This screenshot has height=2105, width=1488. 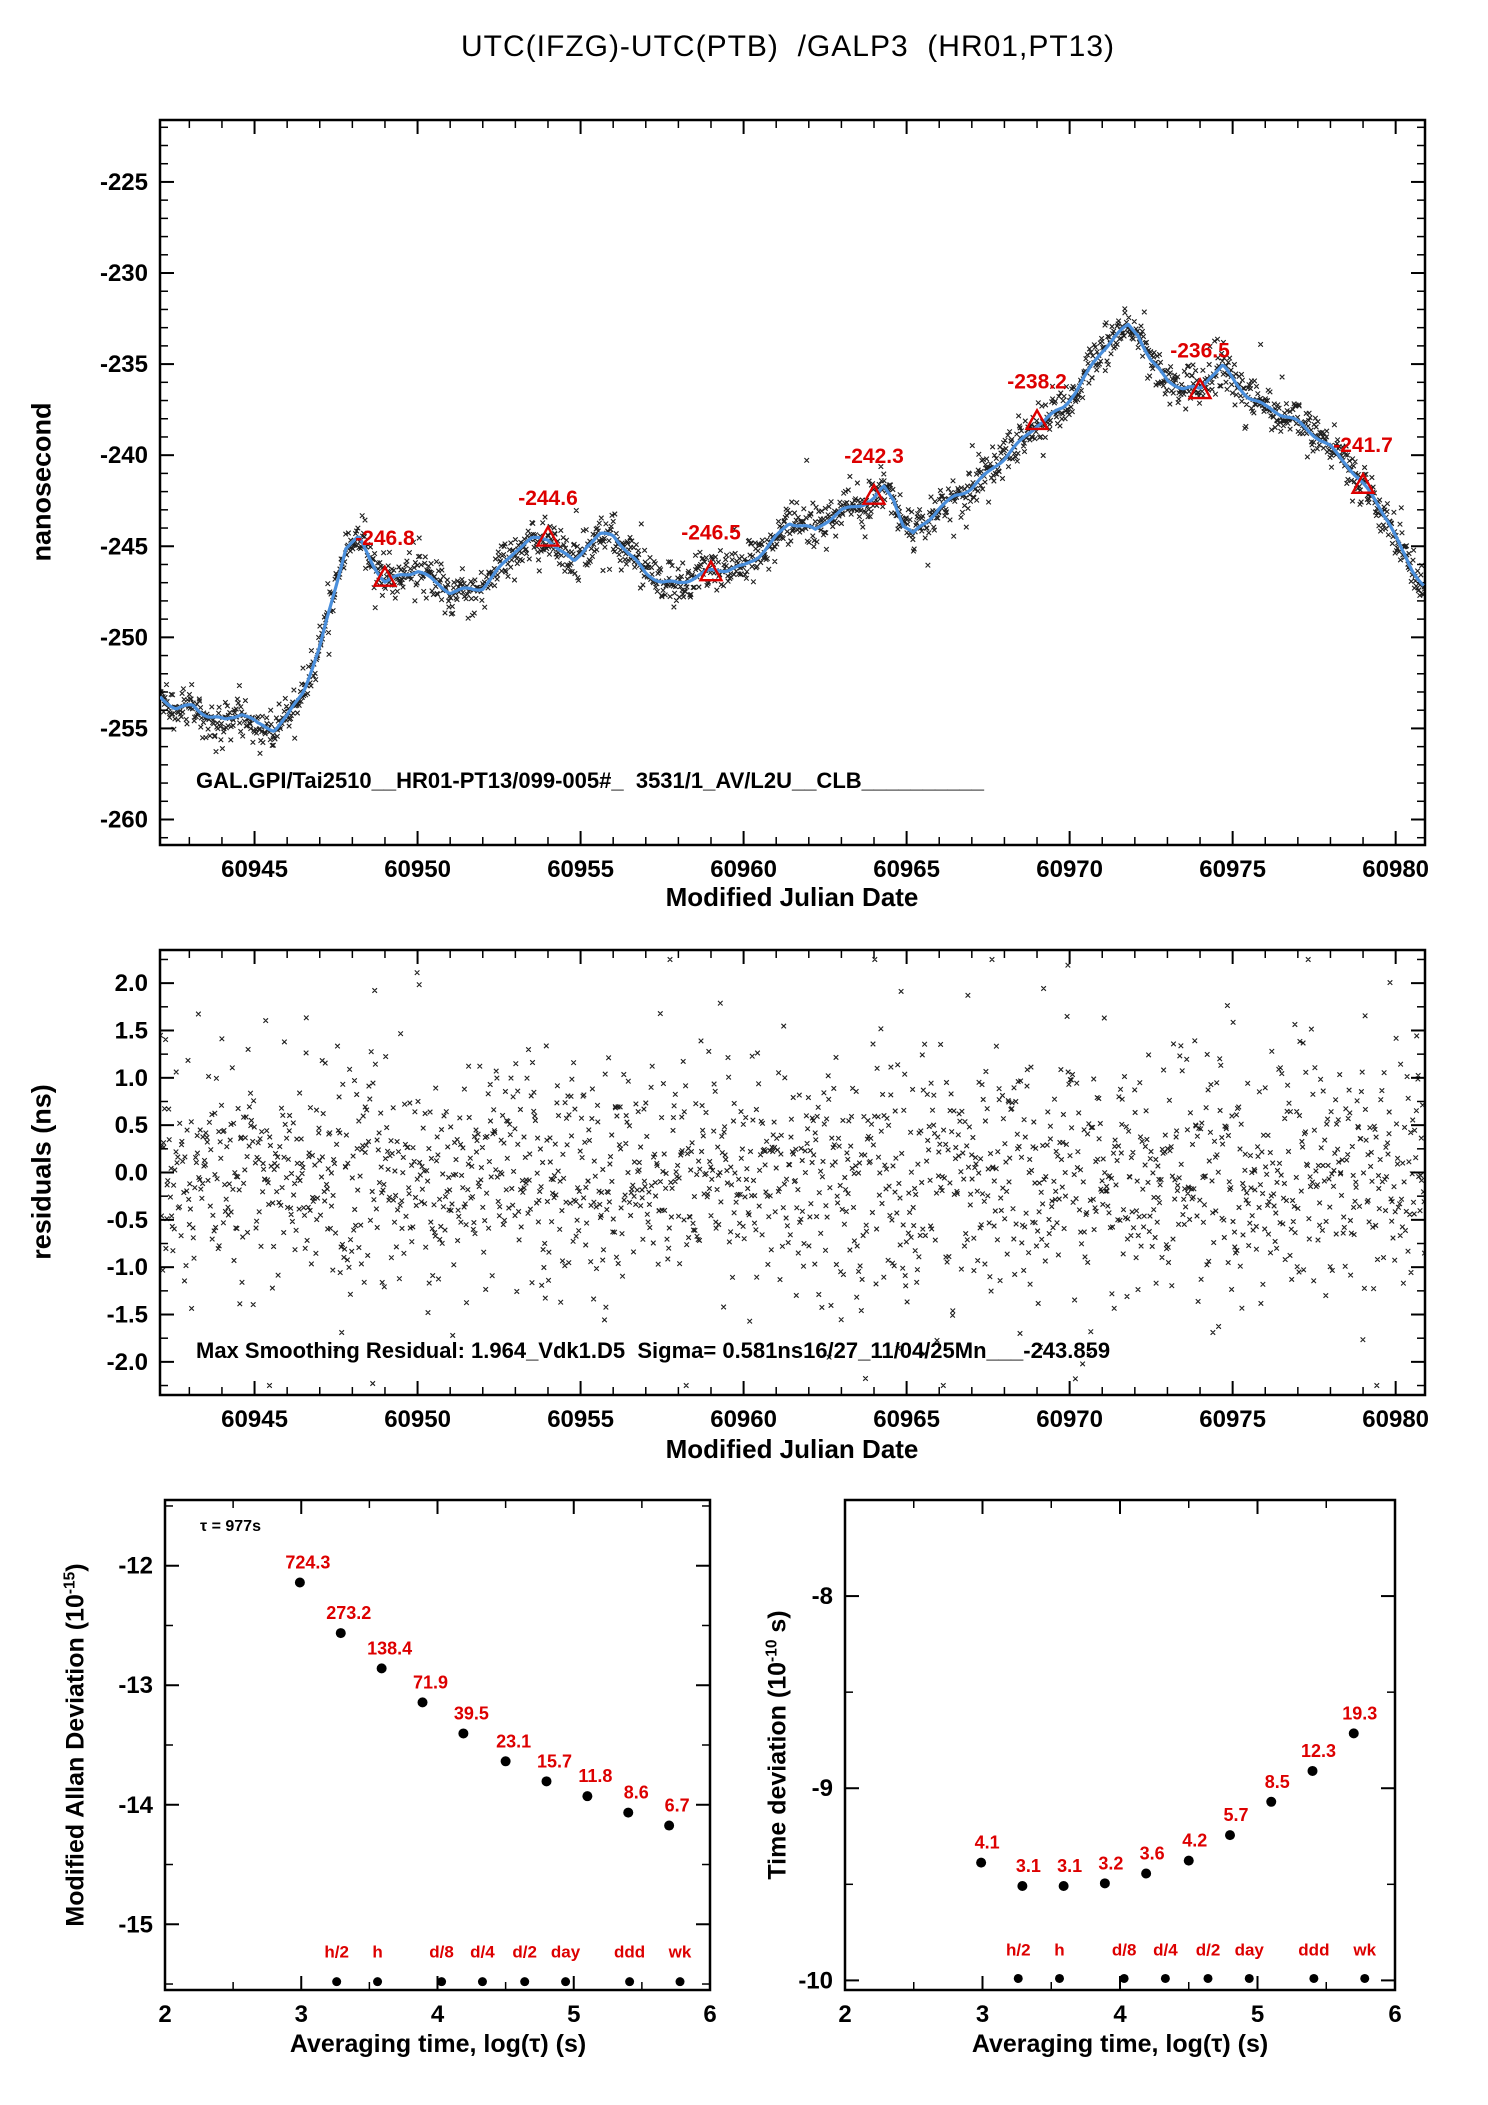 I want to click on svg-text: 4.2, so click(x=1194, y=1841).